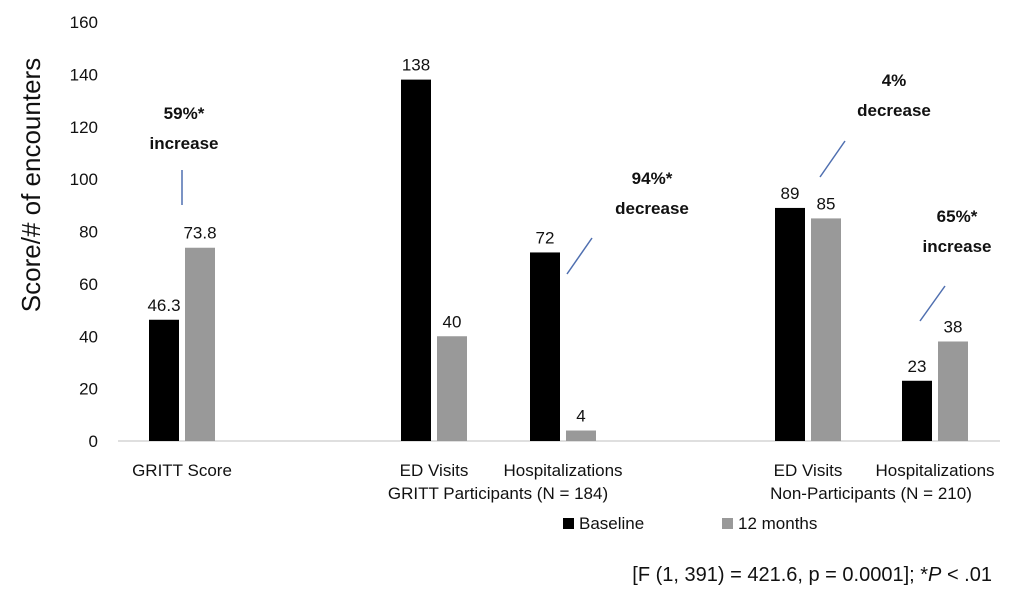 The width and height of the screenshot is (1011, 591). Describe the element at coordinates (84, 127) in the screenshot. I see `y-tick-label: 120` at that location.